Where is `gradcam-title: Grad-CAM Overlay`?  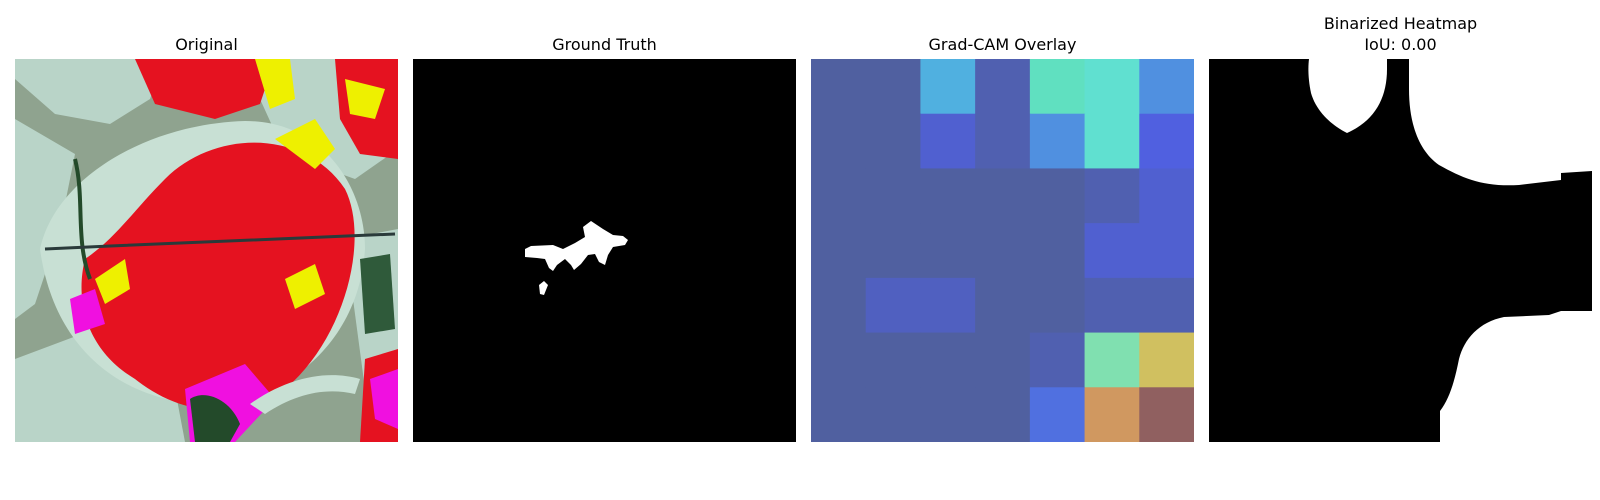 gradcam-title: Grad-CAM Overlay is located at coordinates (1002, 44).